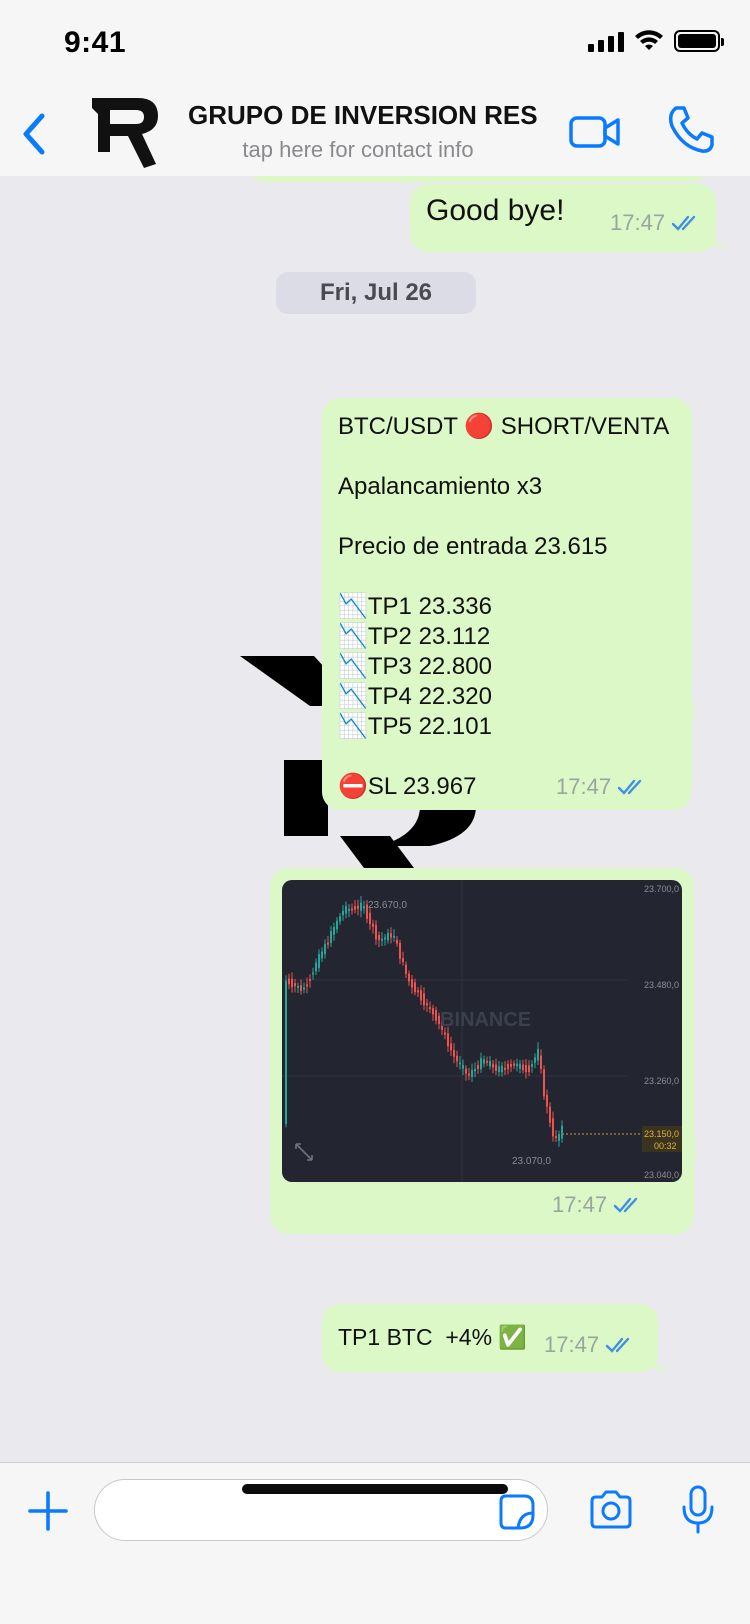 The width and height of the screenshot is (750, 1624). I want to click on group-avatar, so click(127, 133).